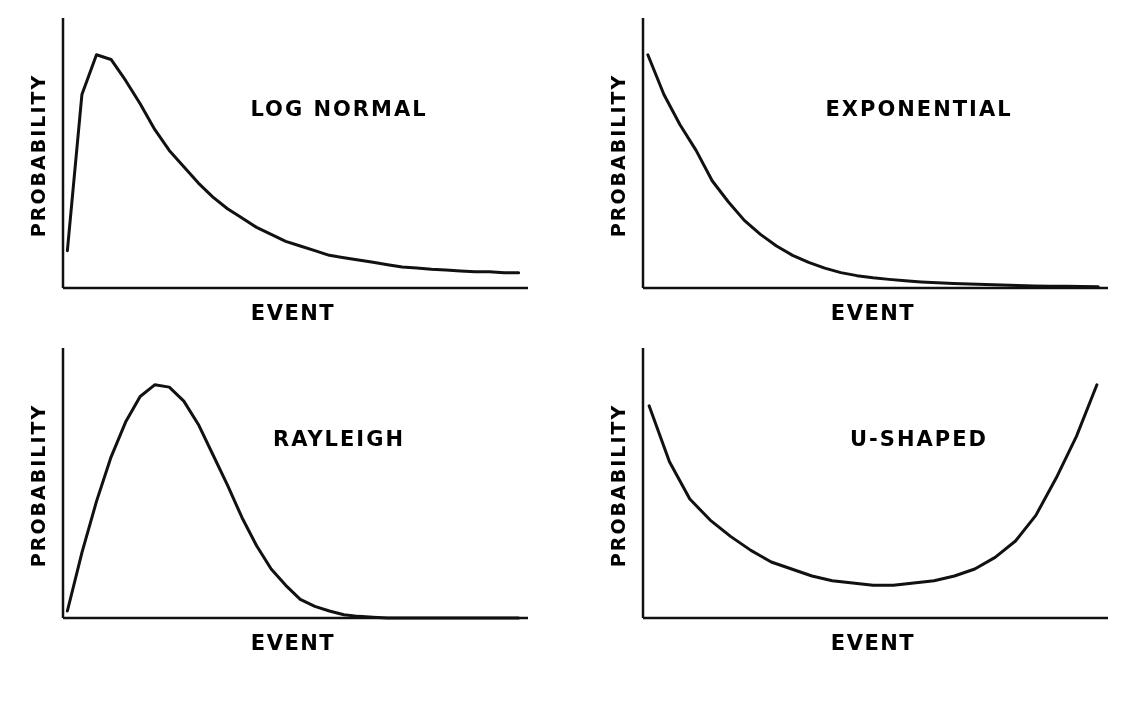 This screenshot has width=1130, height=719. I want to click on text: U-SHAPED, so click(919, 438).